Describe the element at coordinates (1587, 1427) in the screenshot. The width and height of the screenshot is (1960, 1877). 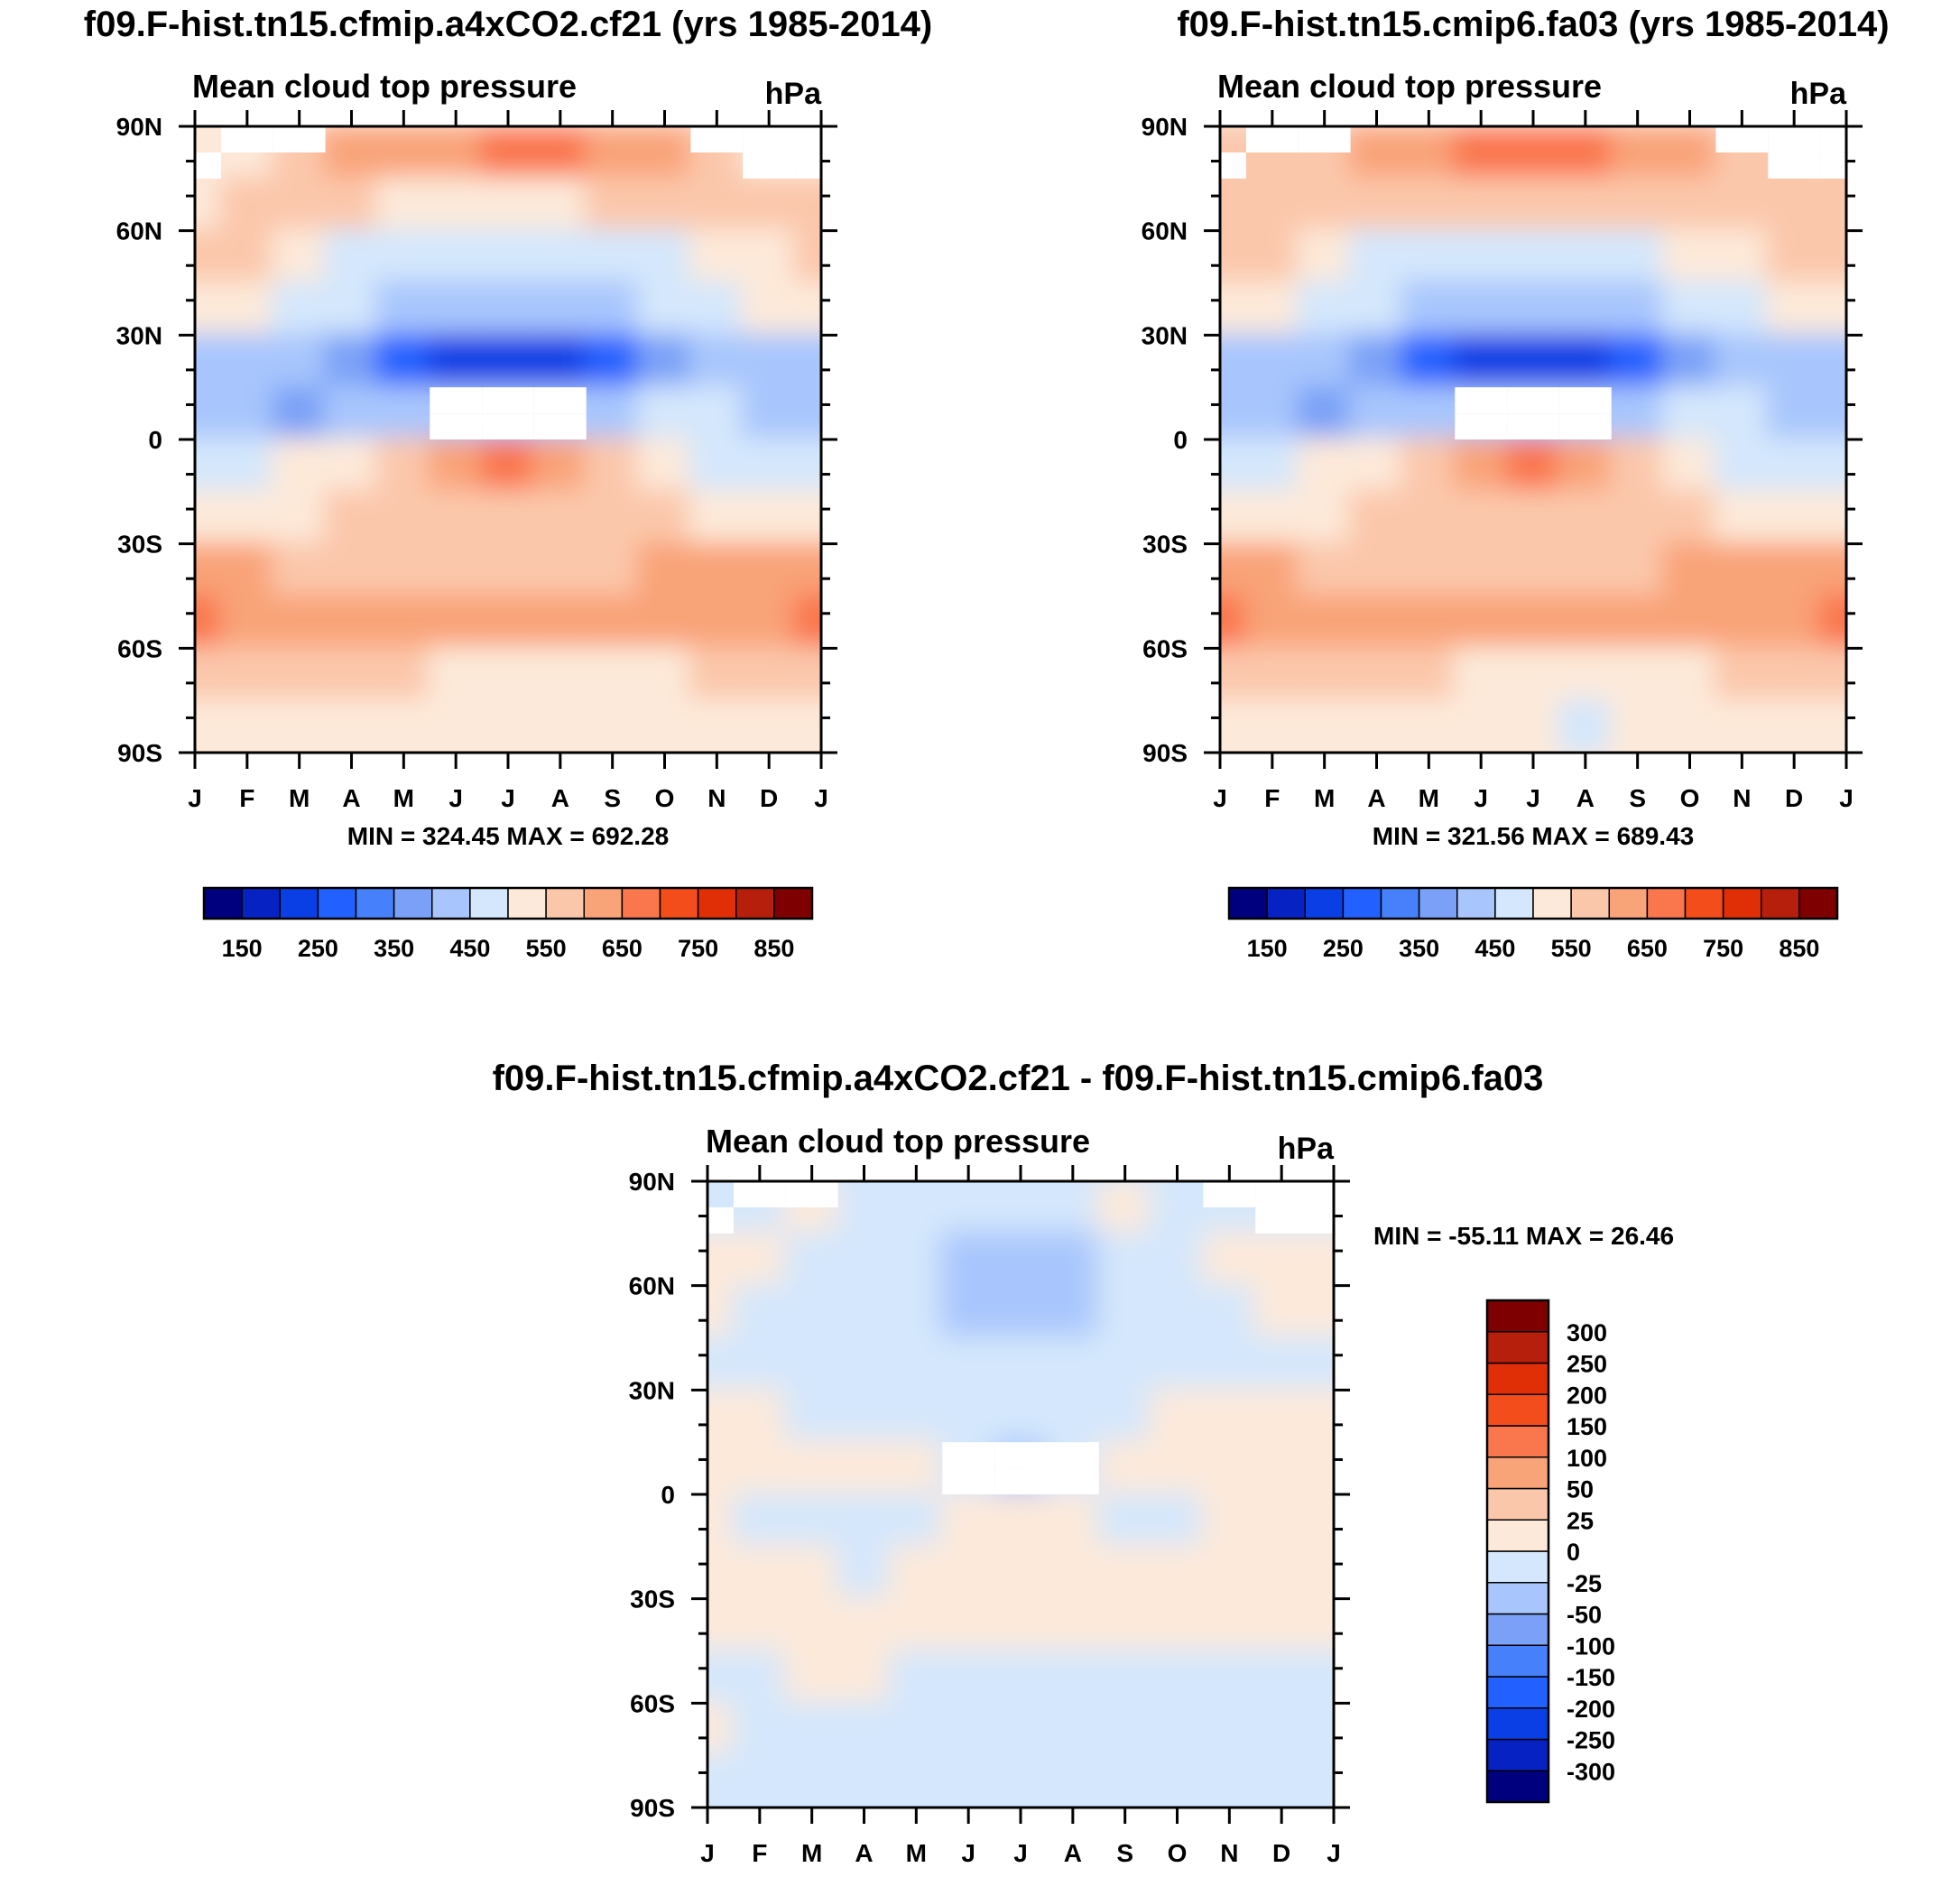
I see `colorbar-label: 150` at that location.